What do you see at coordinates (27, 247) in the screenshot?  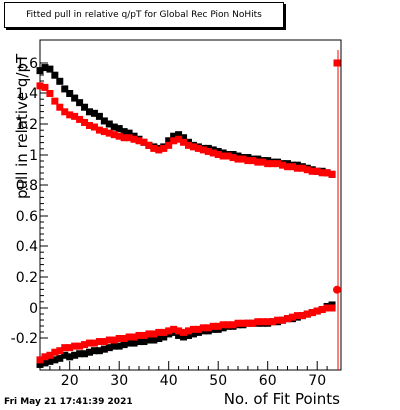 I see `y-tick-label: 0.4` at bounding box center [27, 247].